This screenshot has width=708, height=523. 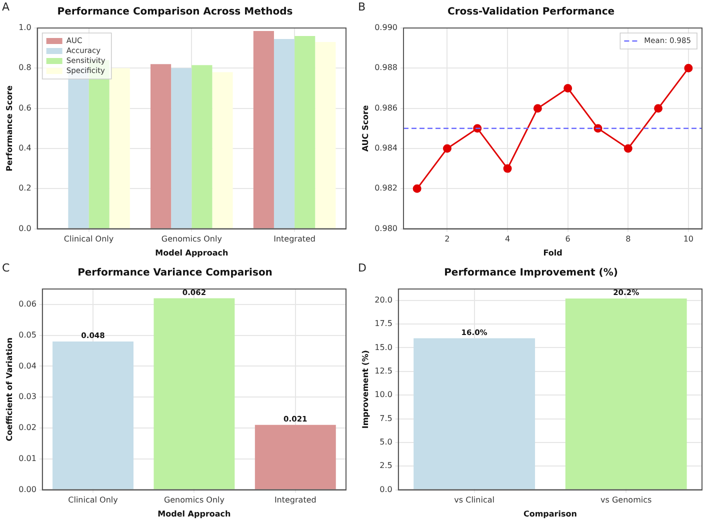 What do you see at coordinates (25, 148) in the screenshot?
I see `y-tick-label: 0.4` at bounding box center [25, 148].